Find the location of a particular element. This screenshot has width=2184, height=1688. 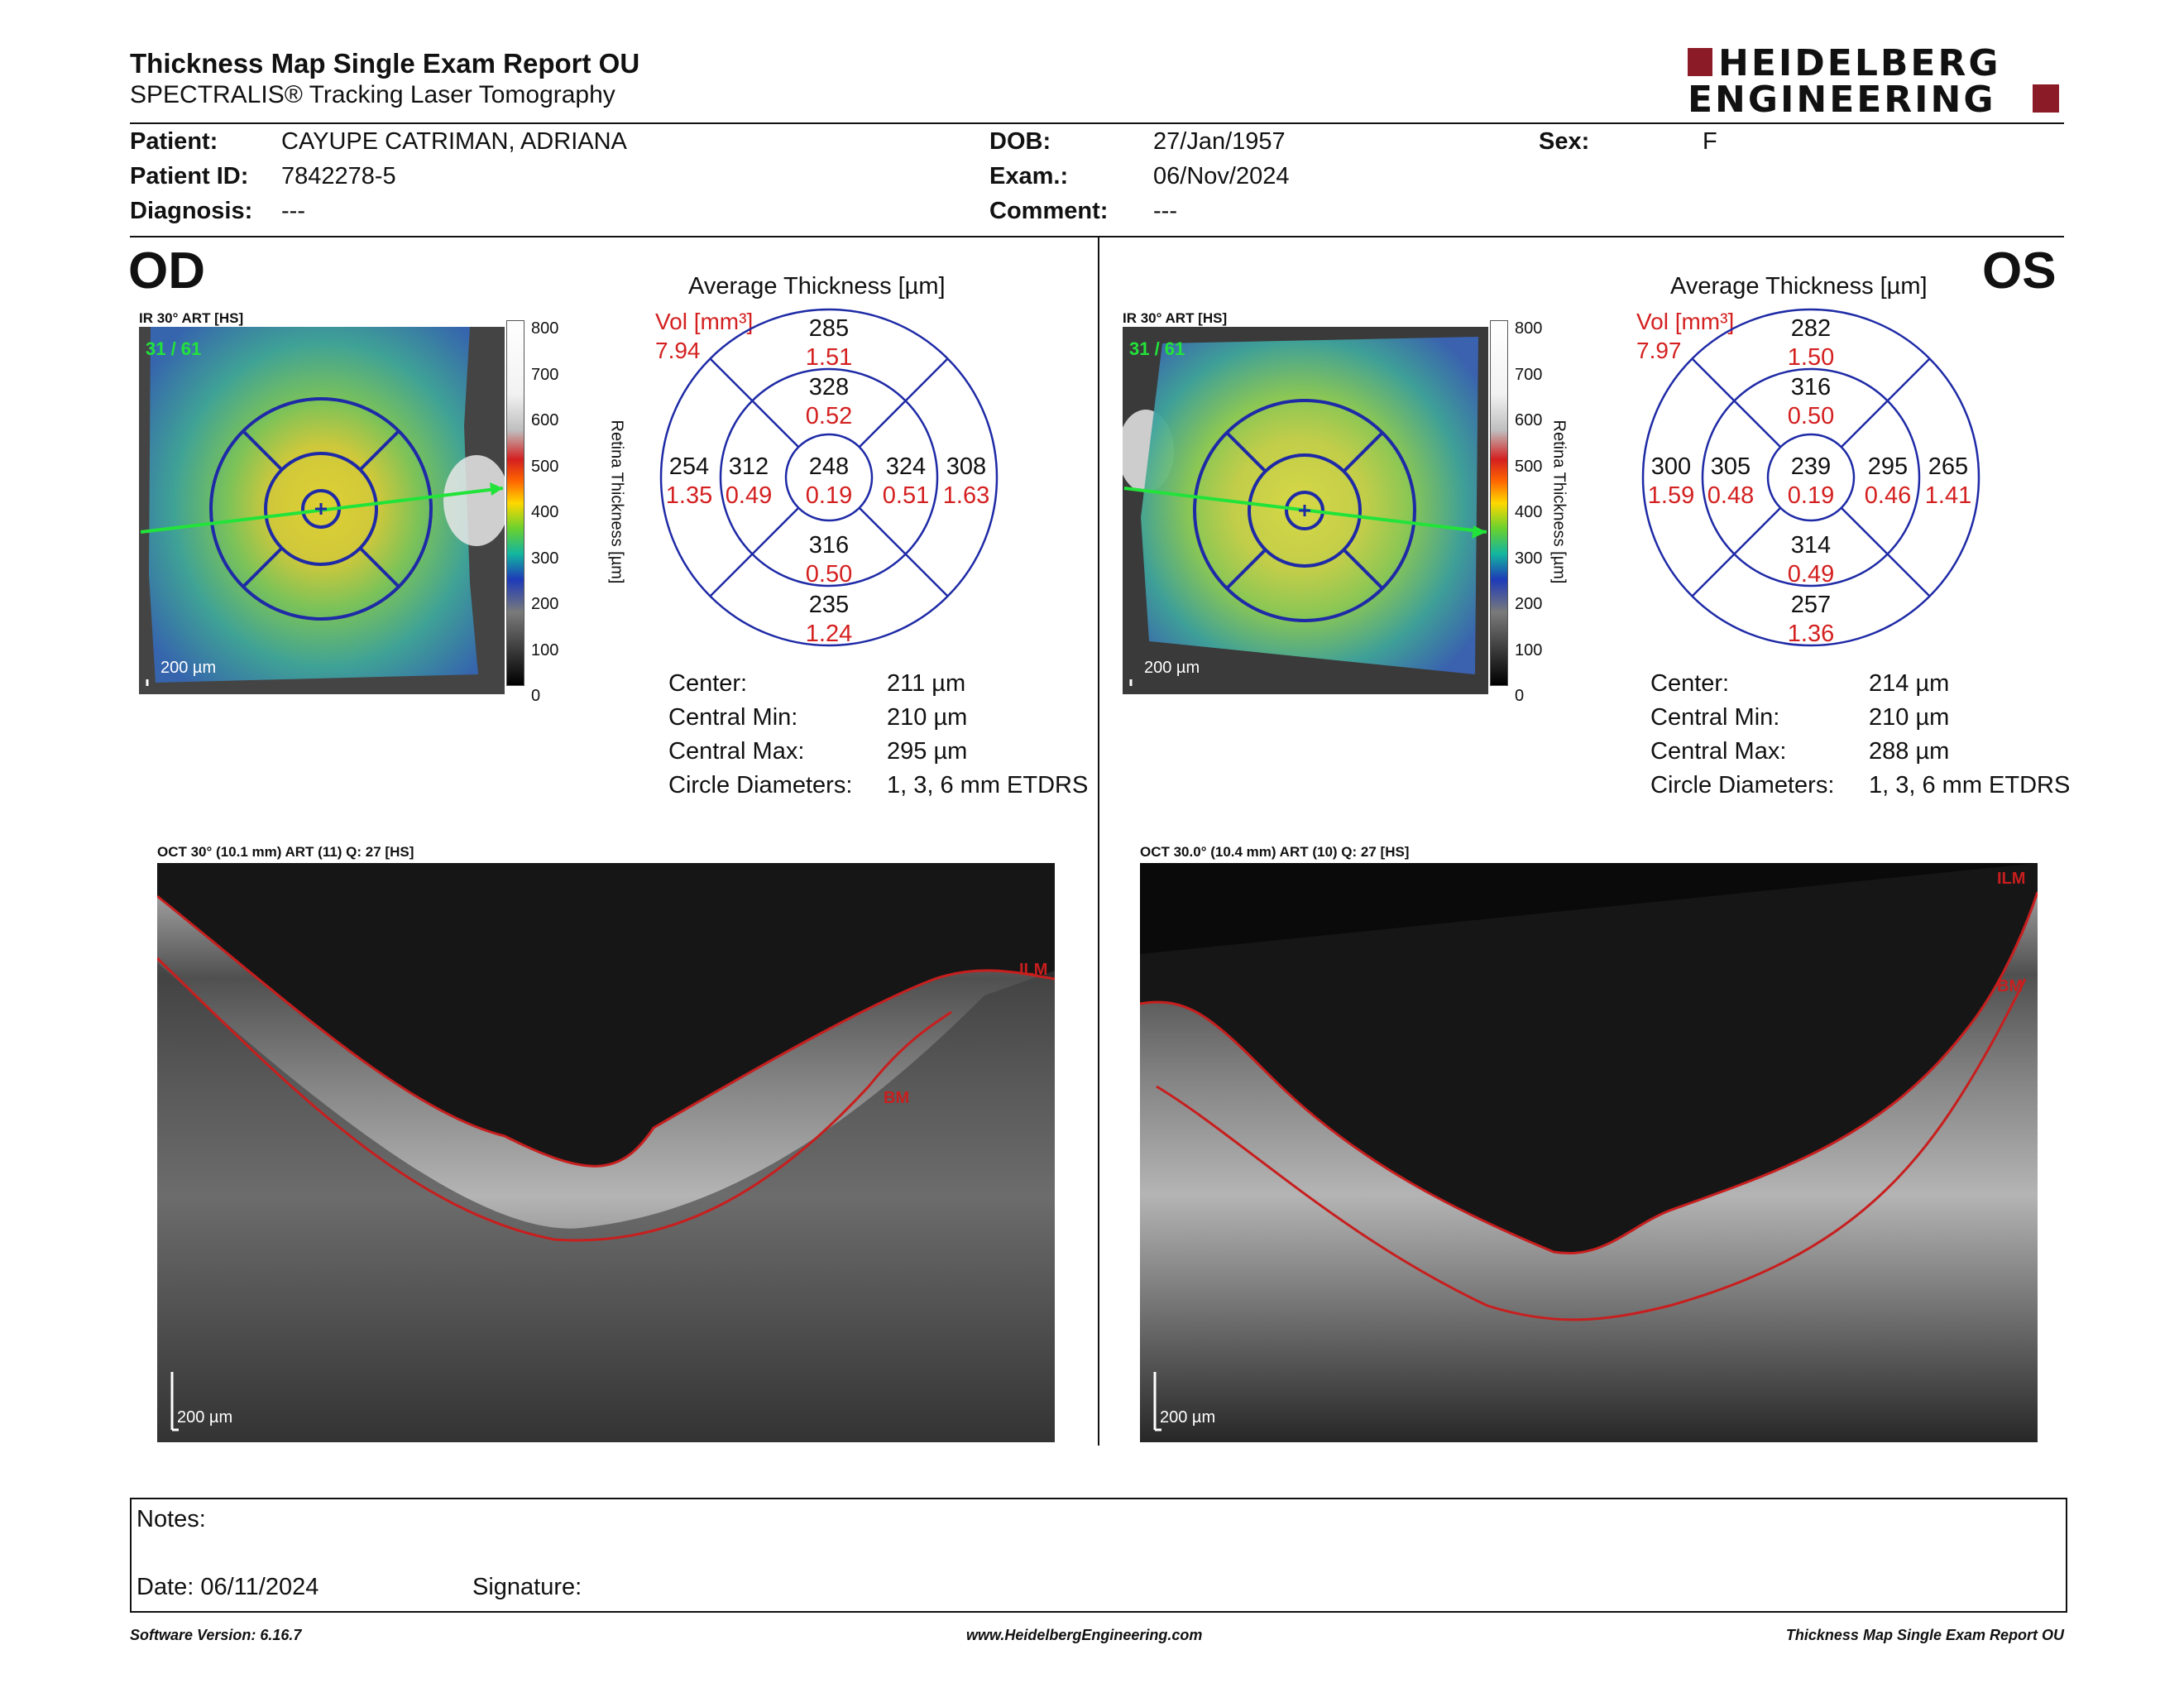

sex-label: Sex: is located at coordinates (1564, 141).